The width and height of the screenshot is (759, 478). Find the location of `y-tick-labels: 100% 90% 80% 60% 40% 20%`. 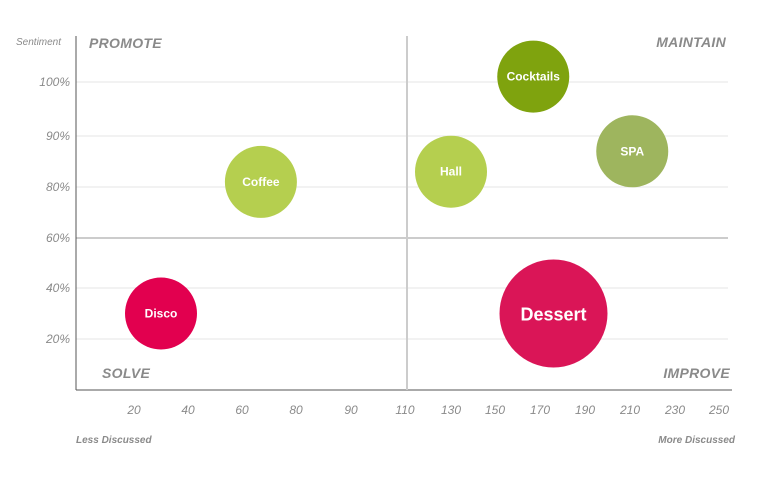

y-tick-labels: 100% 90% 80% 60% 40% 20% is located at coordinates (54, 210).